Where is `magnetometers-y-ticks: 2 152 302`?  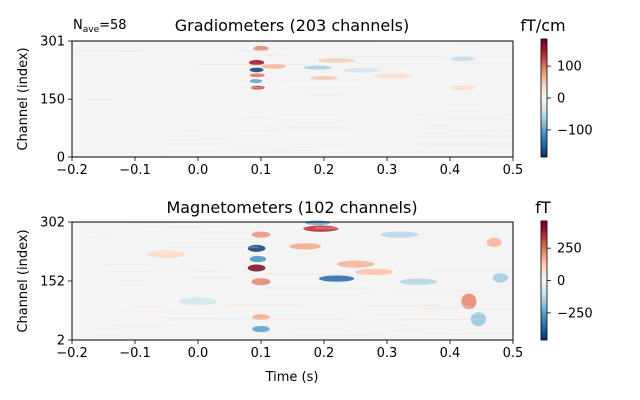
magnetometers-y-ticks: 2 152 302 is located at coordinates (56, 282).